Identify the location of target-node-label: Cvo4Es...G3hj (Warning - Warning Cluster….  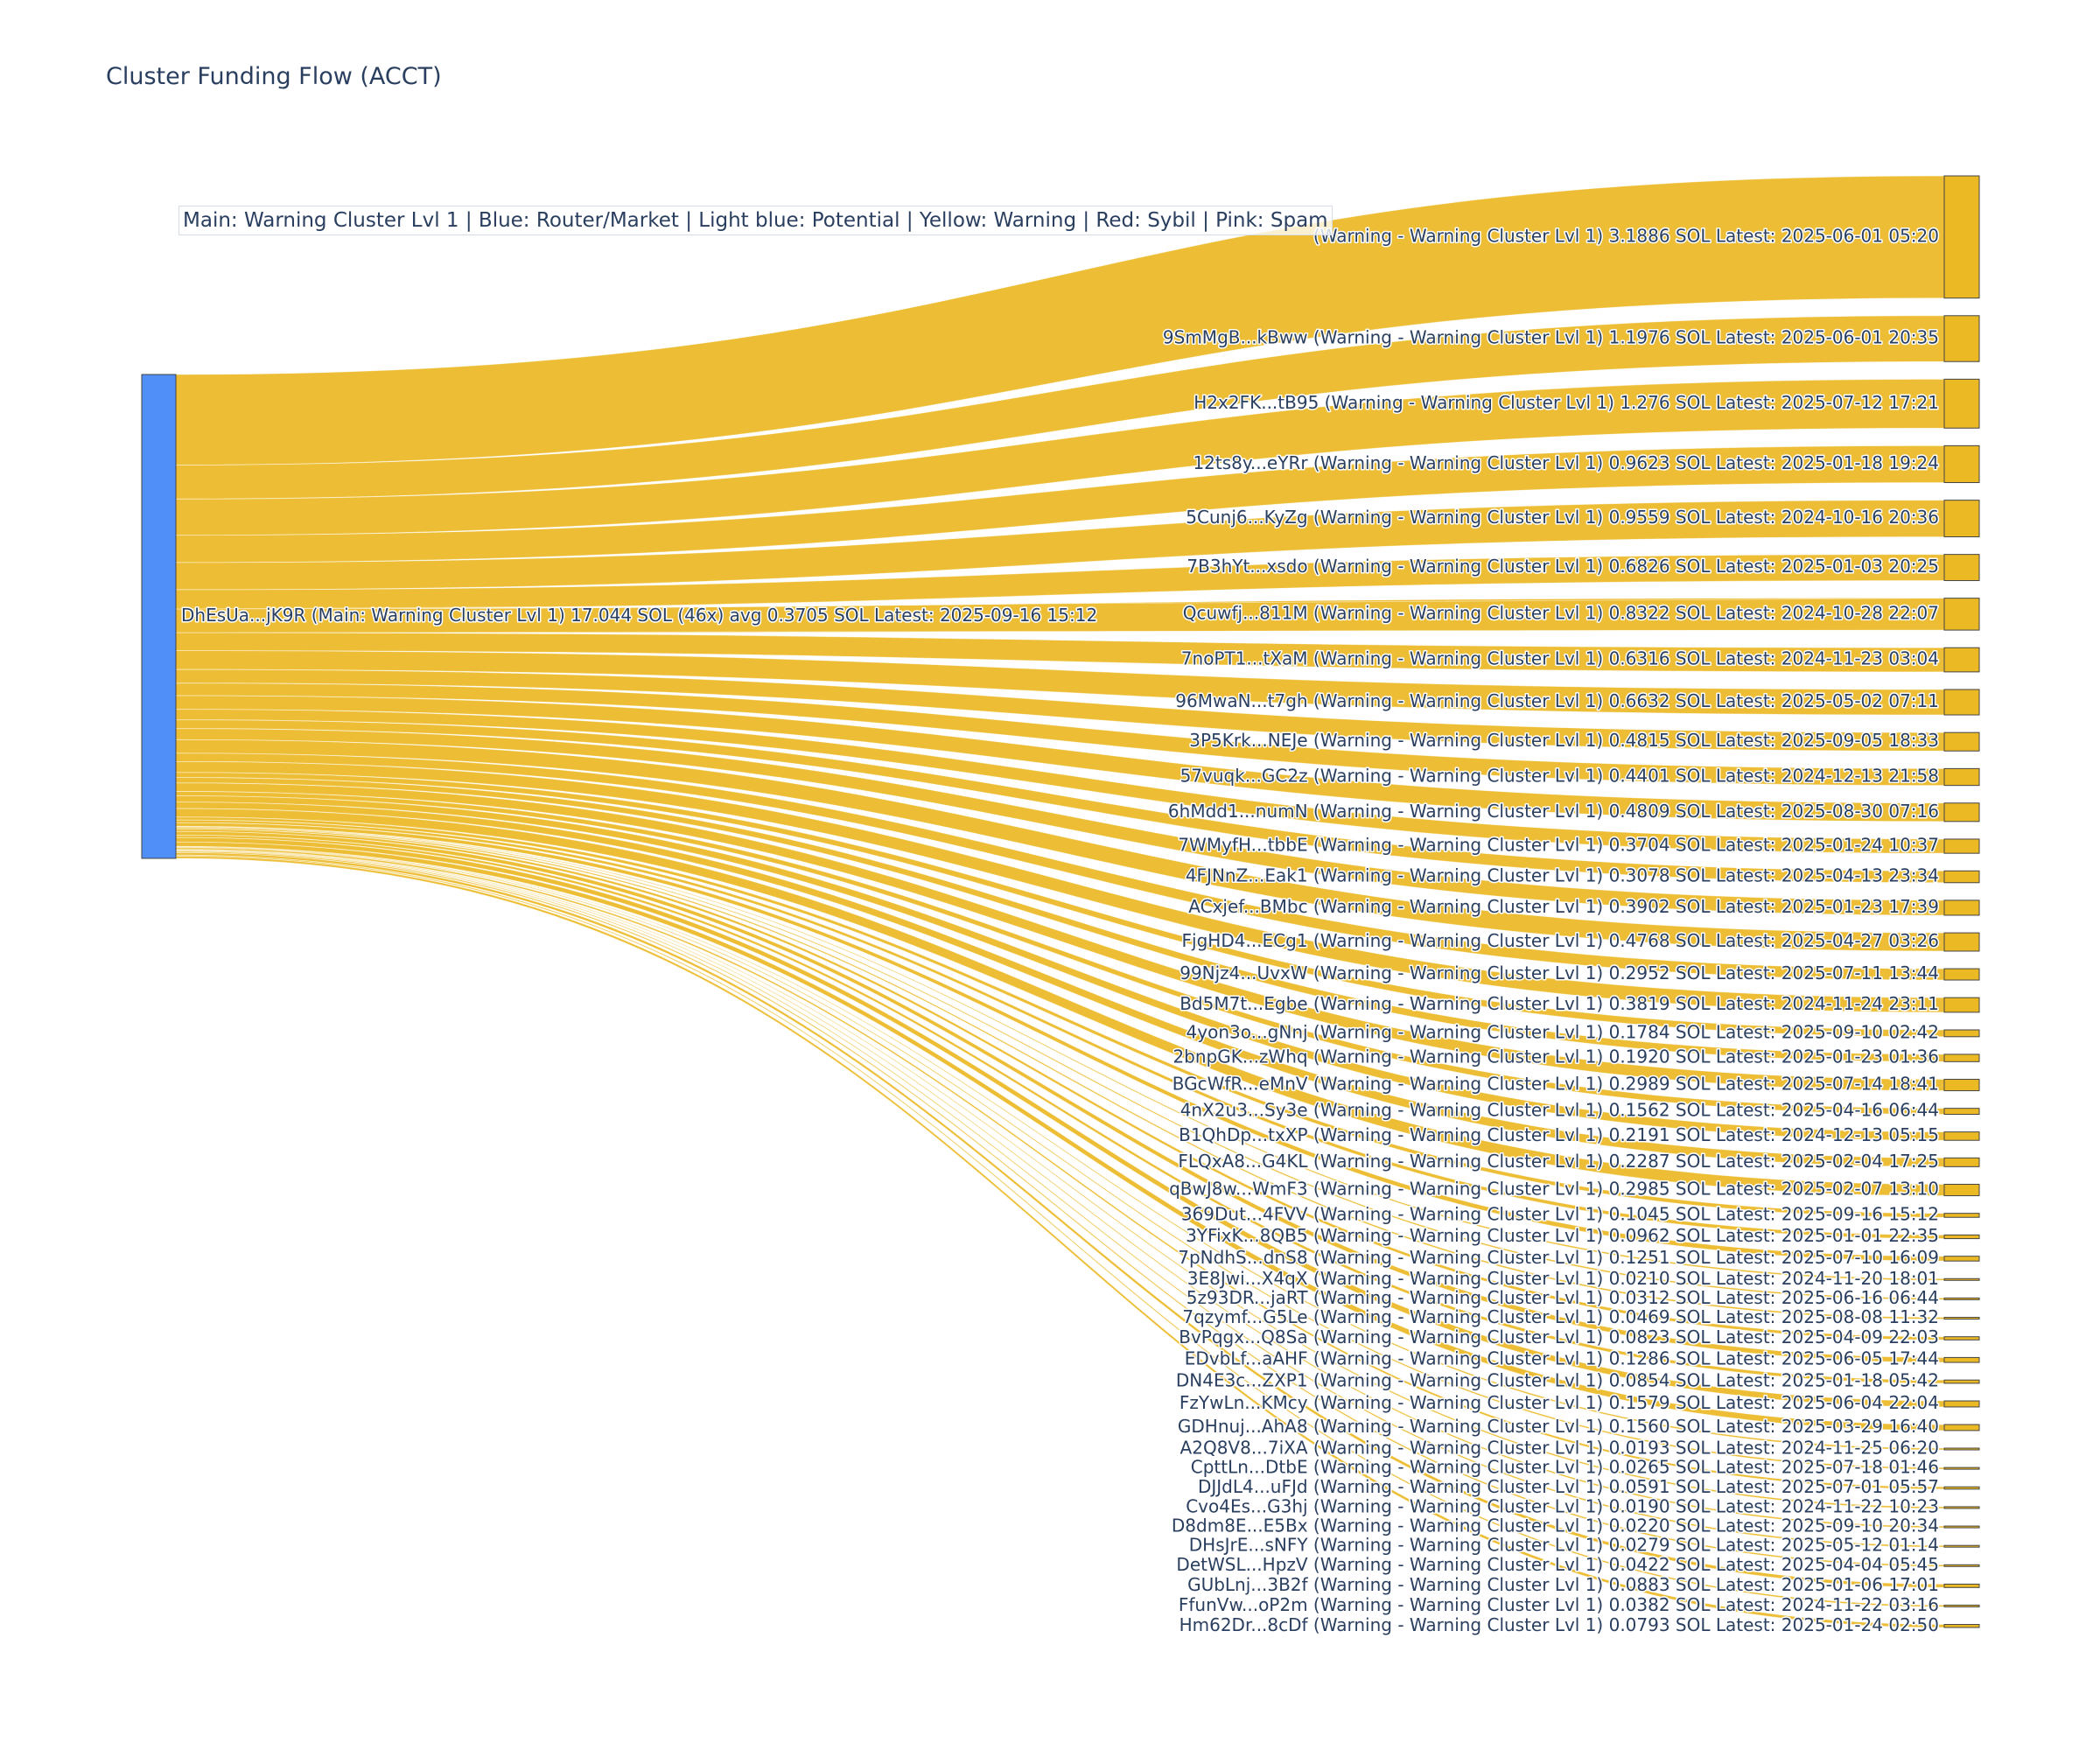
(1562, 1505).